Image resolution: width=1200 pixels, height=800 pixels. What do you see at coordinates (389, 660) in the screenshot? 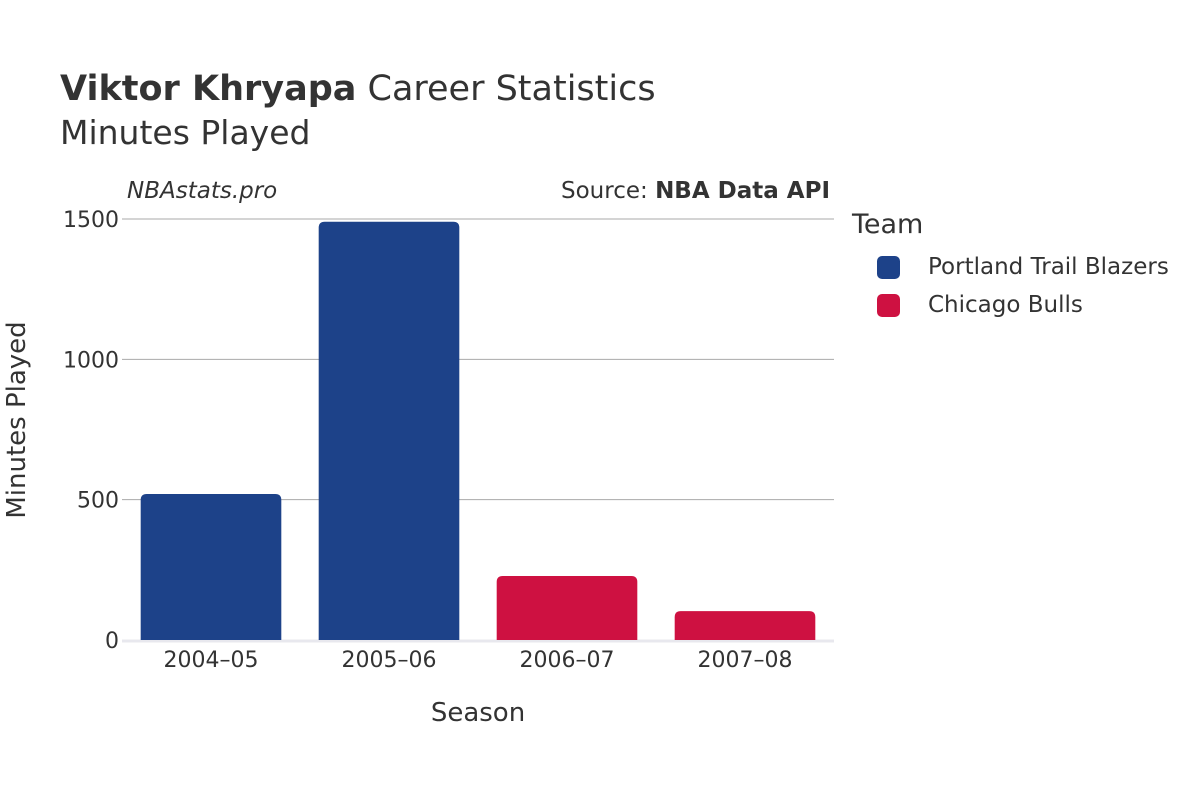
I see `x-tick-label: 2005–06` at bounding box center [389, 660].